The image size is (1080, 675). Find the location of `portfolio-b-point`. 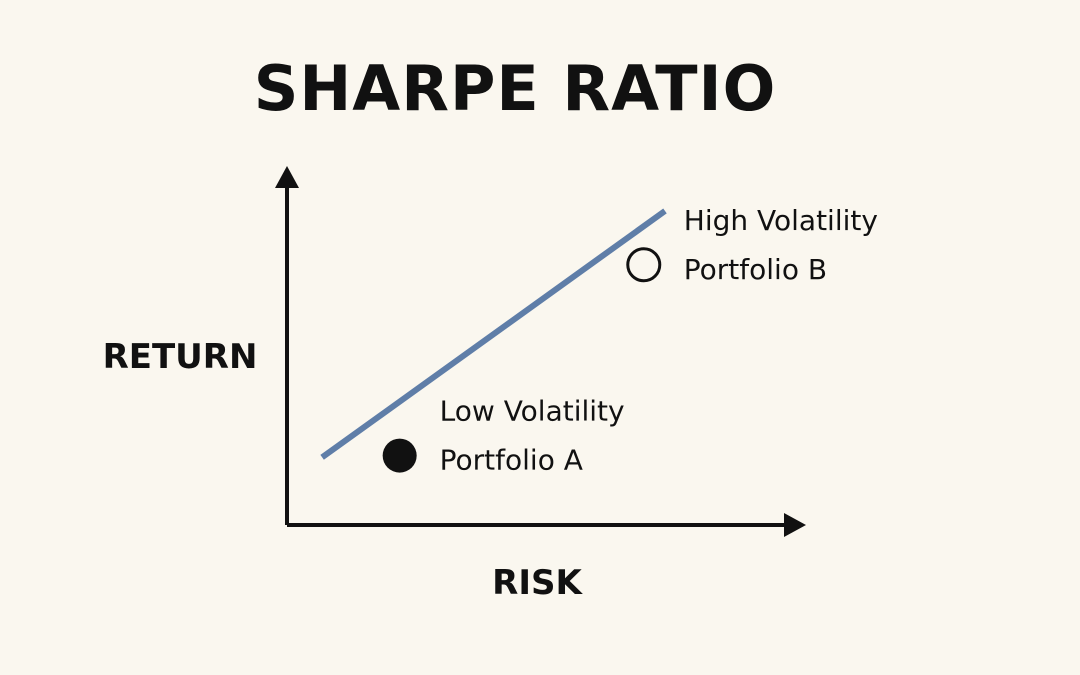

portfolio-b-point is located at coordinates (644, 265).